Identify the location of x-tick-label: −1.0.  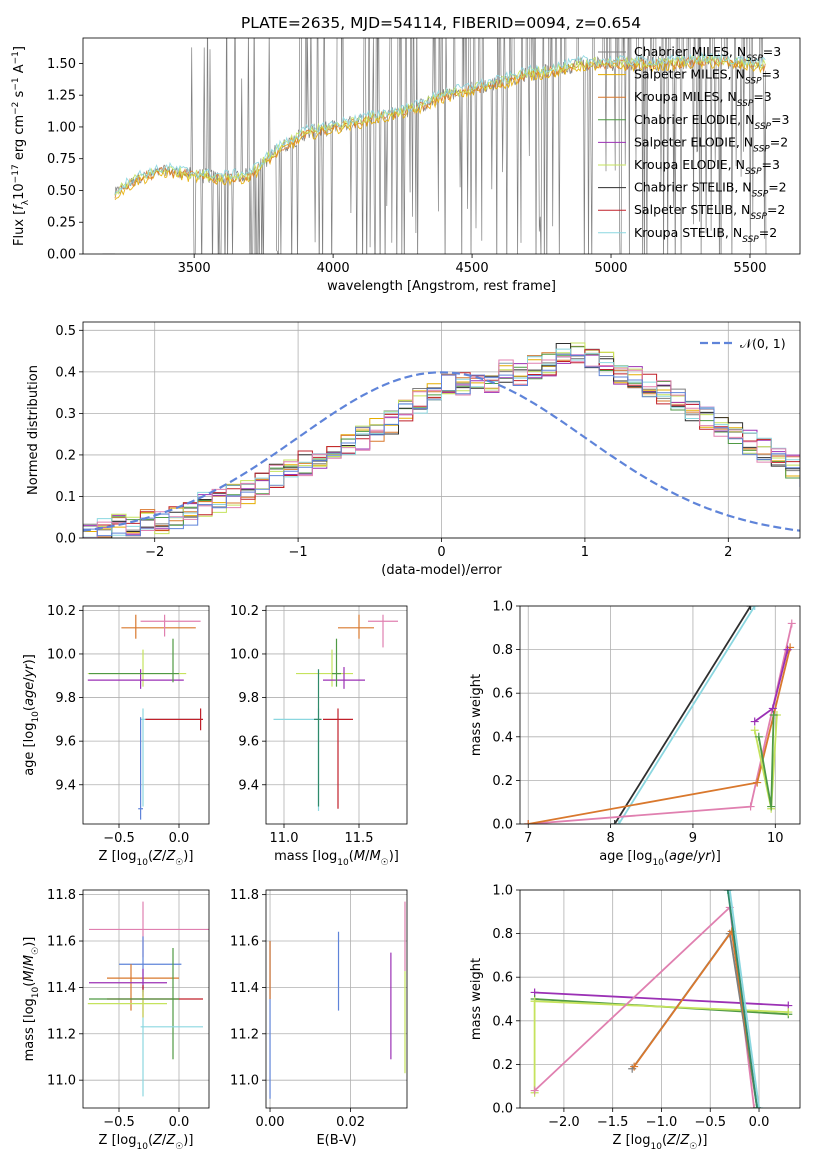
(662, 1122).